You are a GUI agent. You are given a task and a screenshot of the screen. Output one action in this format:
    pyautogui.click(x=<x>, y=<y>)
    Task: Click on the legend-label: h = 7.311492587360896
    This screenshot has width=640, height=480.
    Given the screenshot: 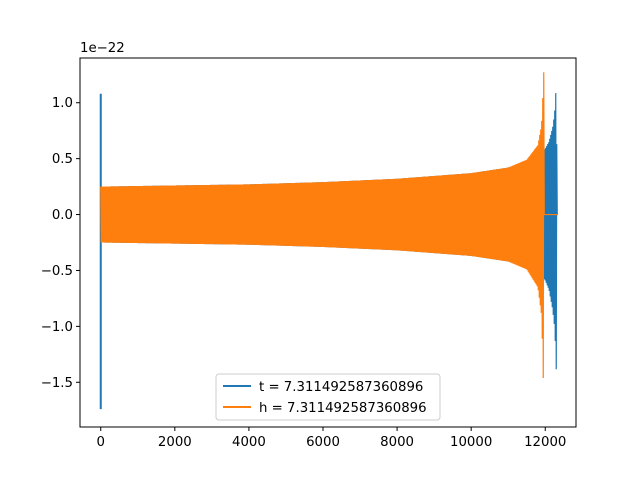 What is the action you would take?
    pyautogui.click(x=343, y=408)
    